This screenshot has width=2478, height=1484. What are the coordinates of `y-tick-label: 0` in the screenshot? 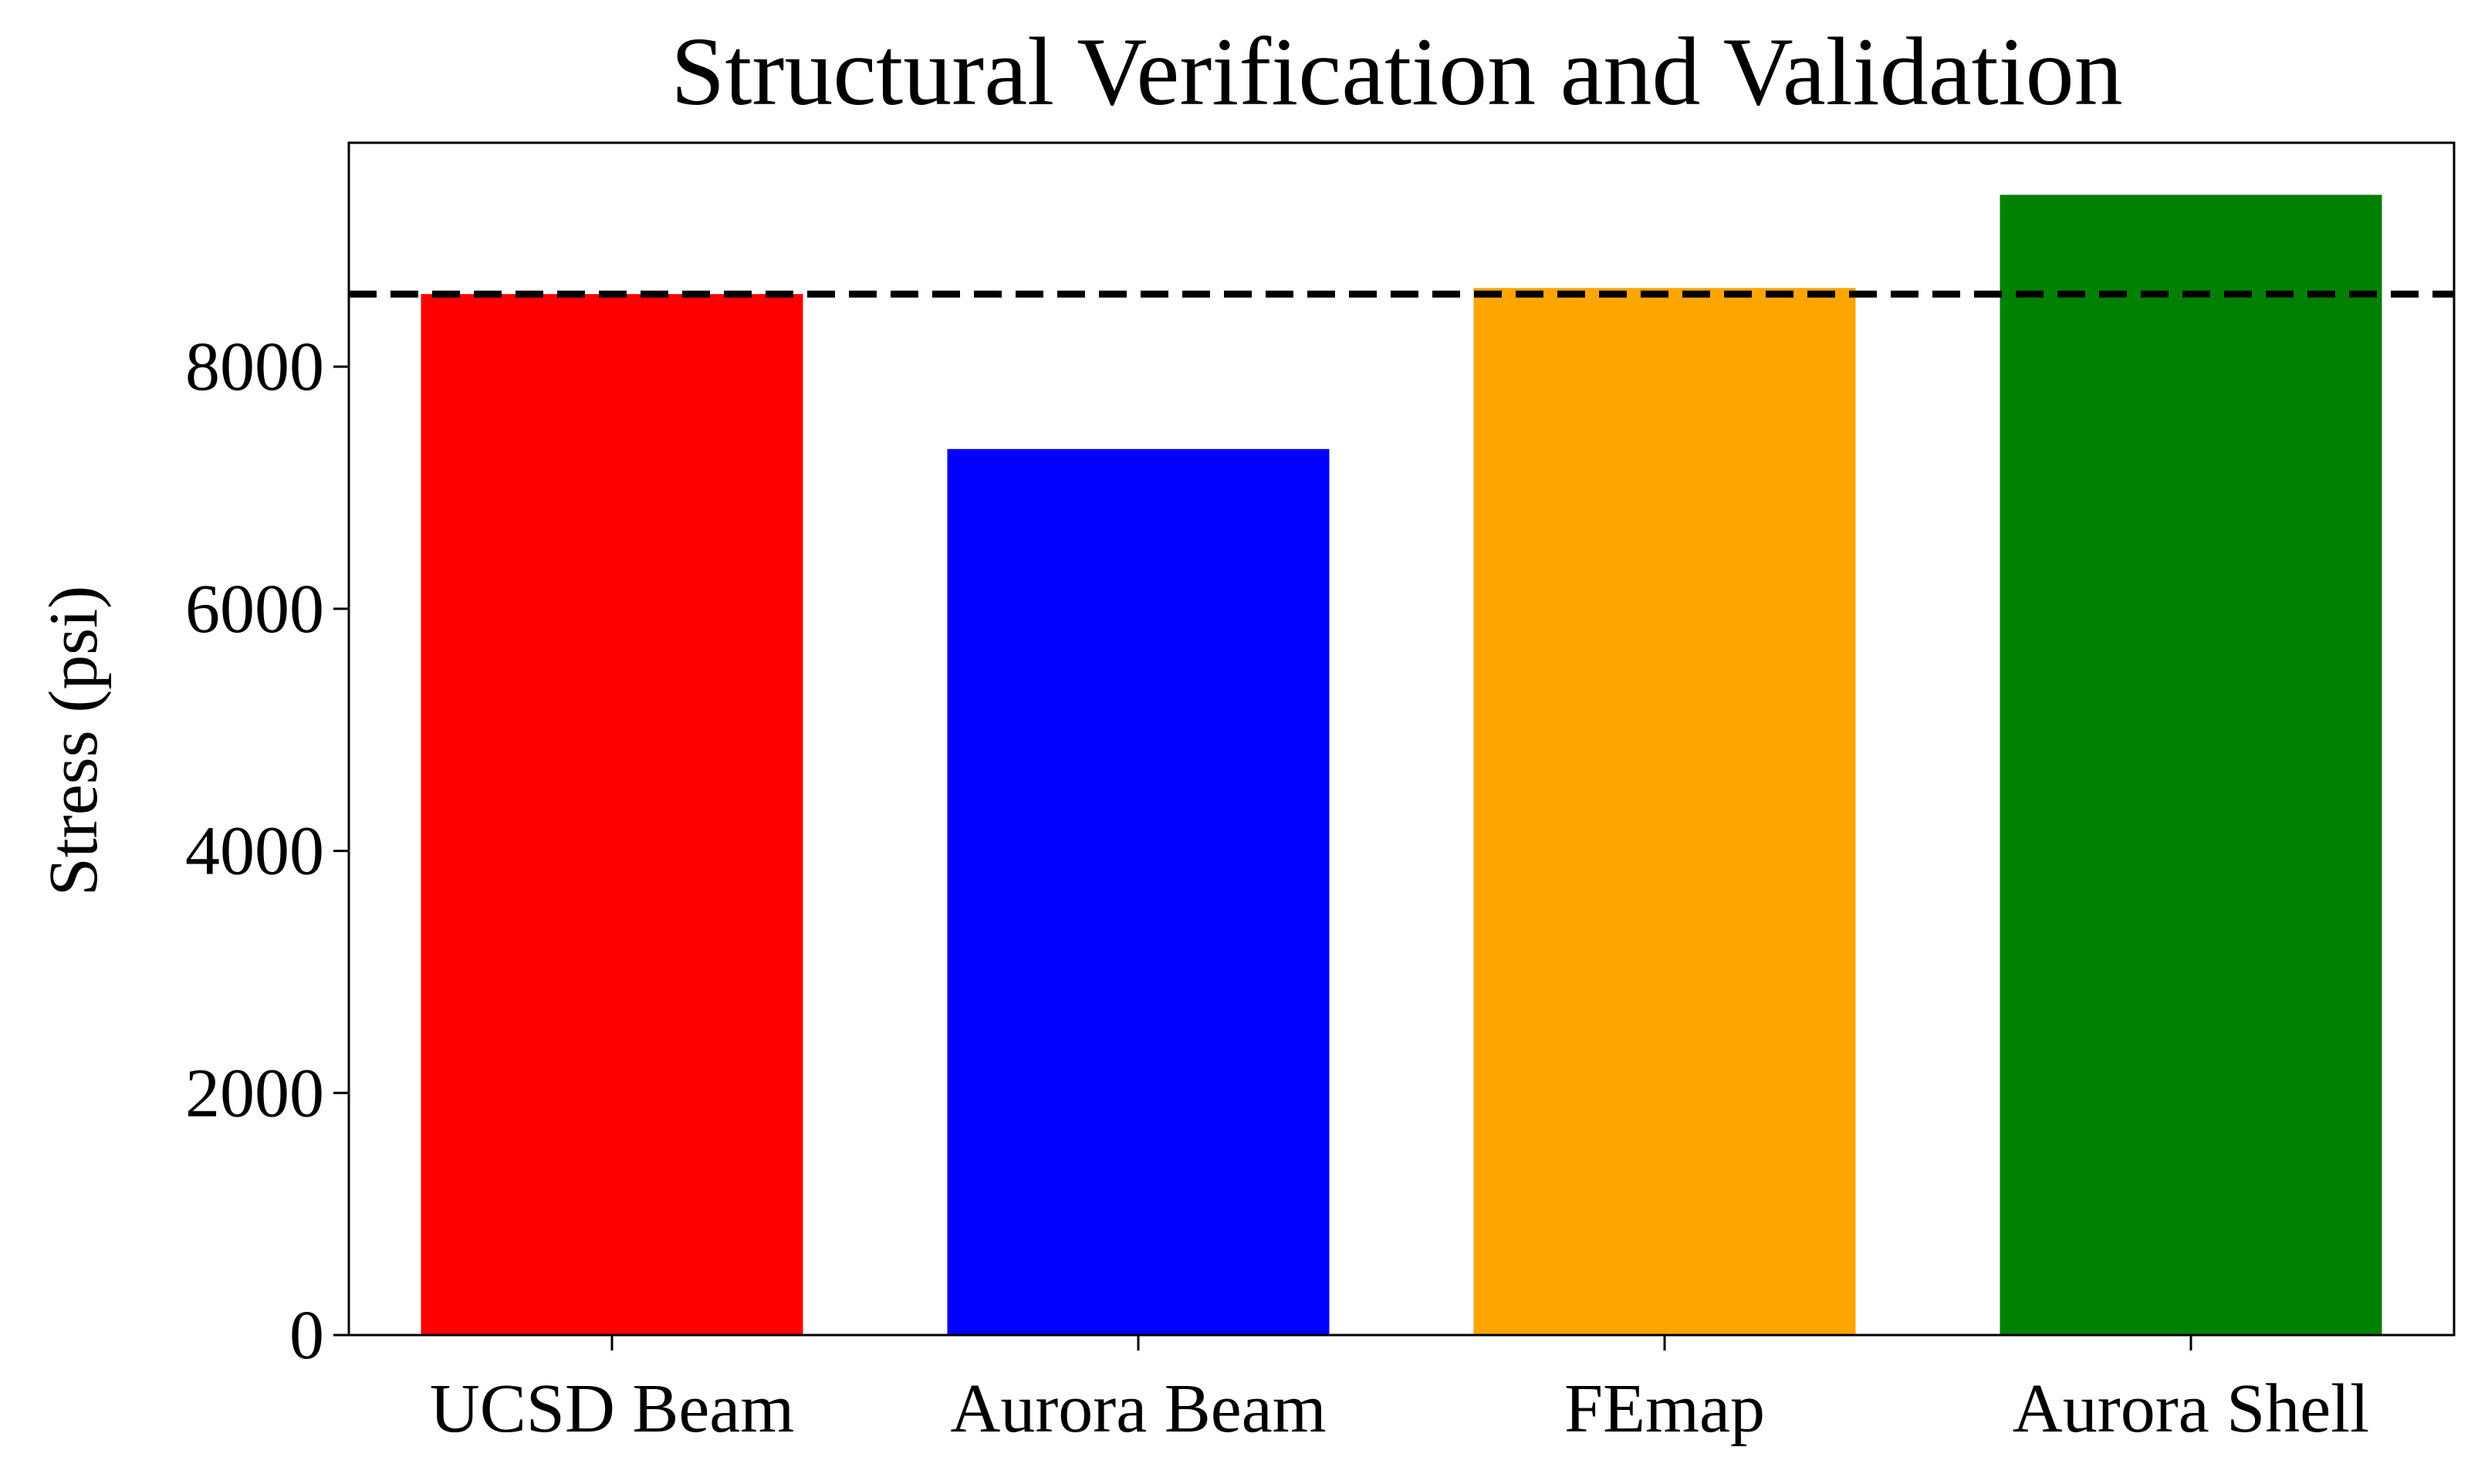 It's located at (307, 1335).